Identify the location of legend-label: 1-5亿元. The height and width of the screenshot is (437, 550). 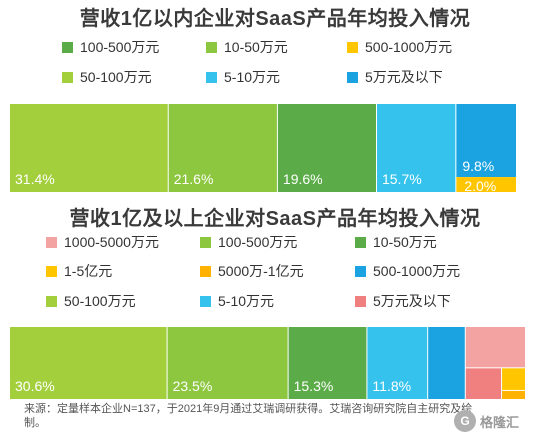
(88, 271).